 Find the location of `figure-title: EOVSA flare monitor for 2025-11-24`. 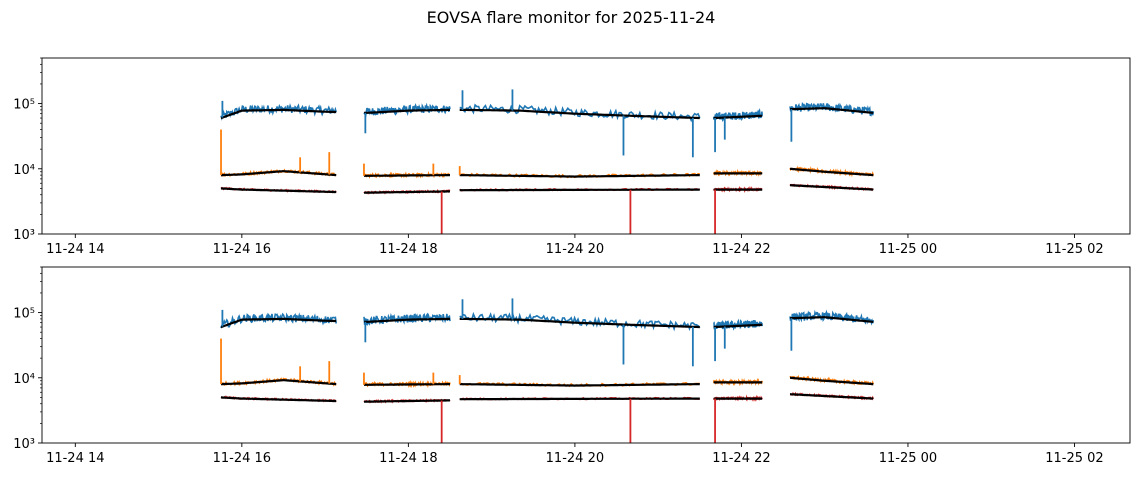

figure-title: EOVSA flare monitor for 2025-11-24 is located at coordinates (571, 17).